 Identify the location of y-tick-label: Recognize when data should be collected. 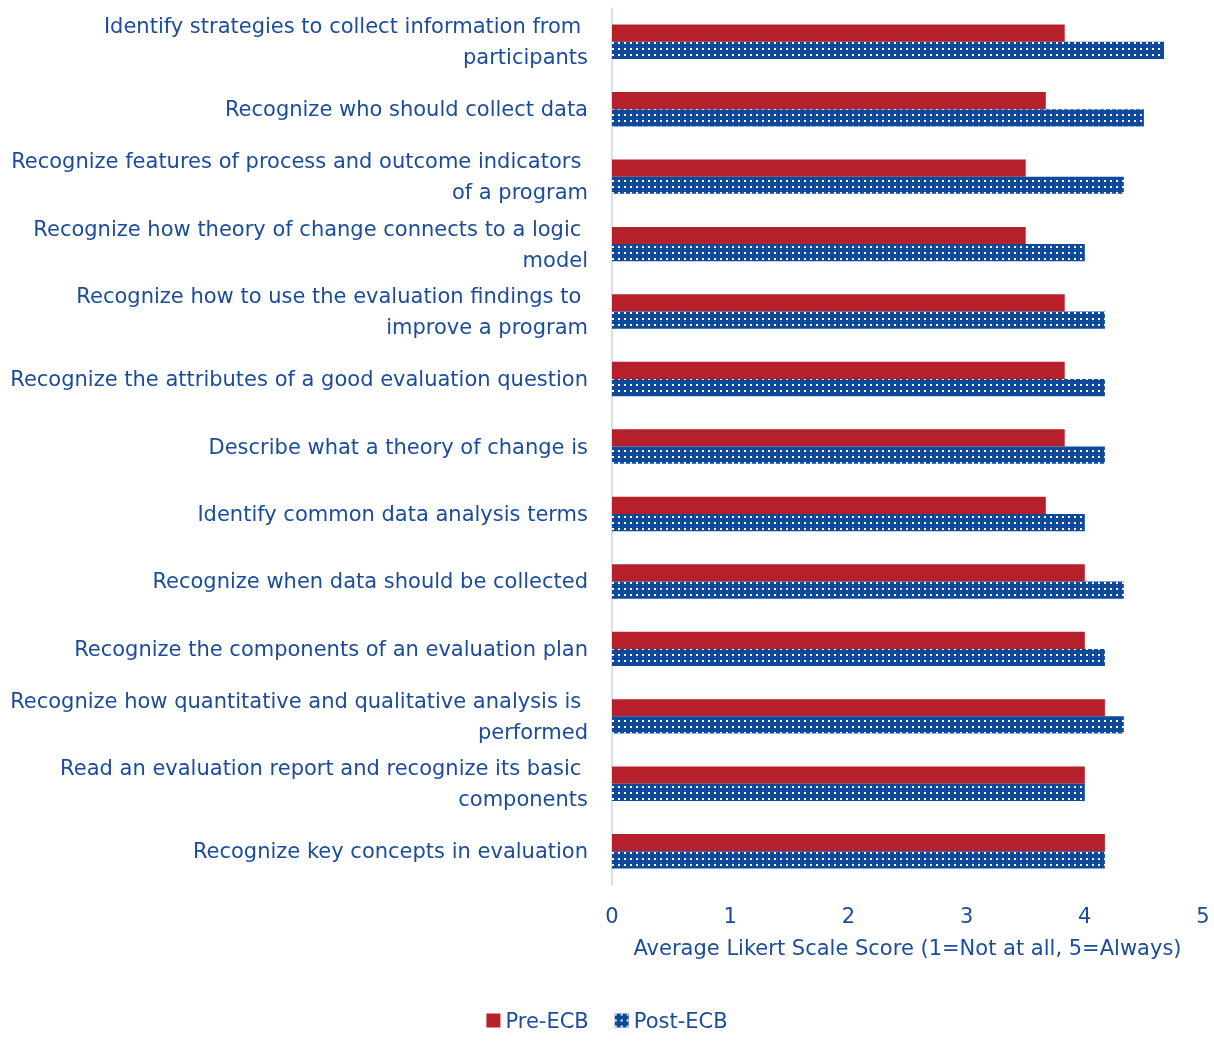
(370, 581).